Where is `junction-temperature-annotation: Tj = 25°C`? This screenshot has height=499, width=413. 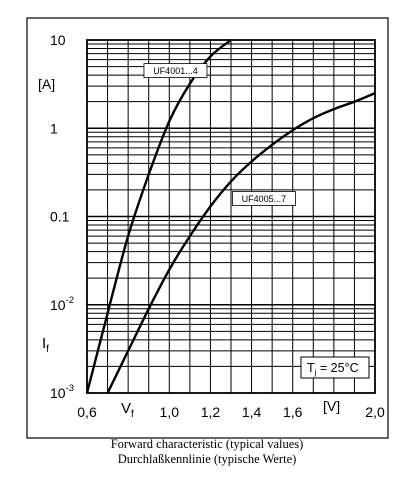
junction-temperature-annotation: Tj = 25°C is located at coordinates (333, 369).